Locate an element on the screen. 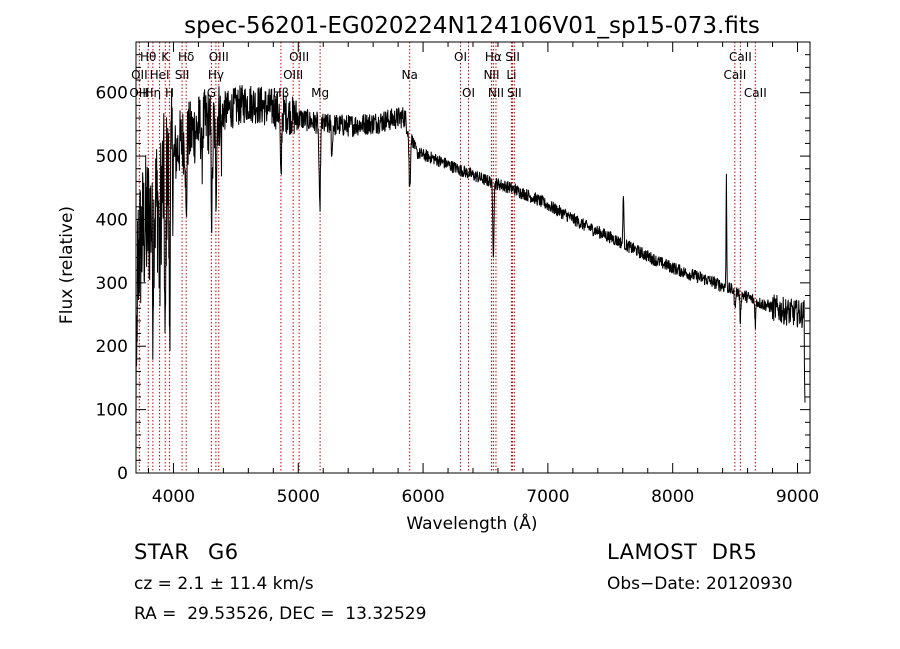 This screenshot has height=649, width=900. observation-date: Obs−Date: 20120930 is located at coordinates (700, 584).